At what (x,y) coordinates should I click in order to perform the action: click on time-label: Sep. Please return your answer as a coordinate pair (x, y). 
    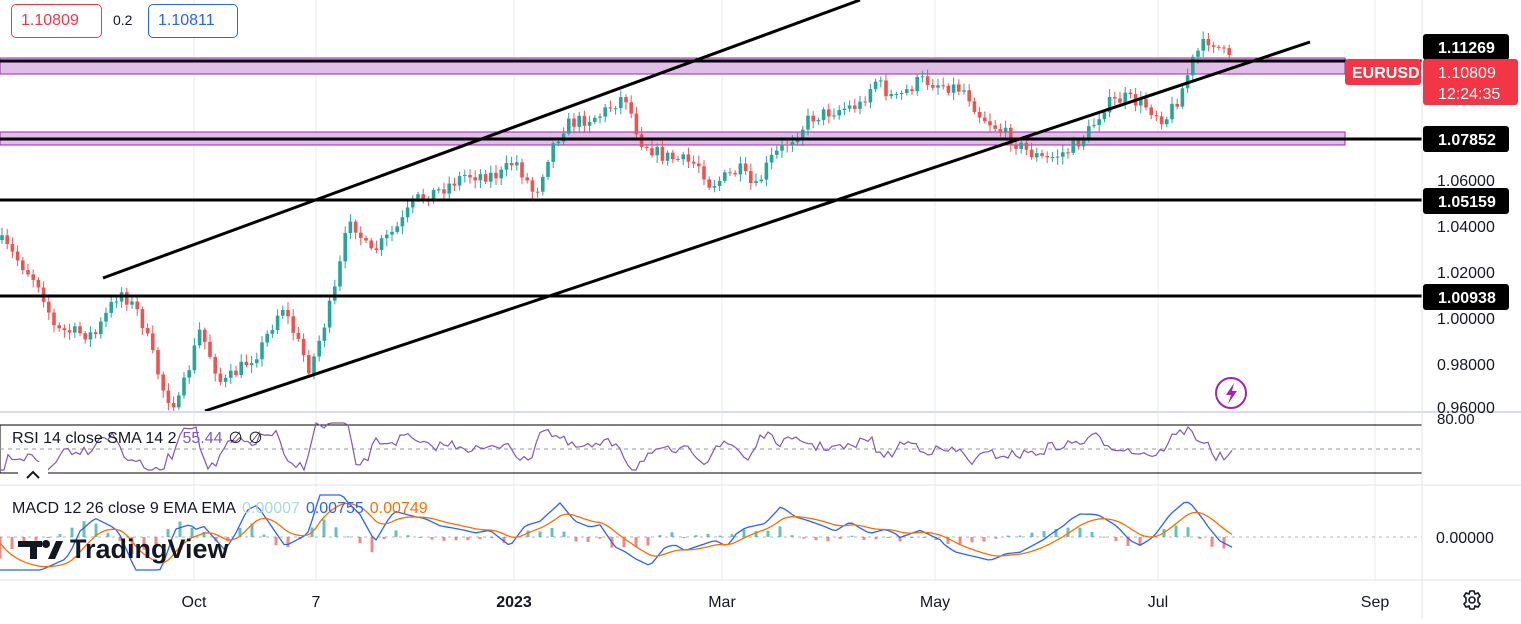
    Looking at the image, I should click on (1375, 602).